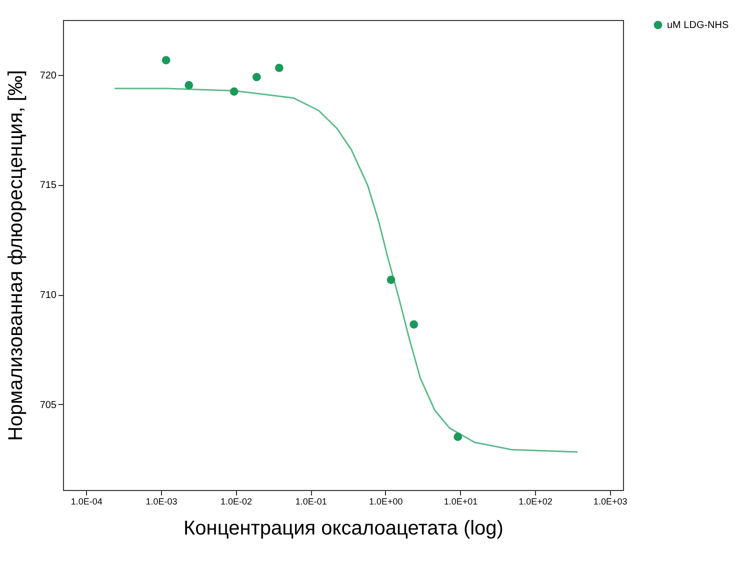  Describe the element at coordinates (535, 501) in the screenshot. I see `x-tick-label: 1.0E+02` at that location.